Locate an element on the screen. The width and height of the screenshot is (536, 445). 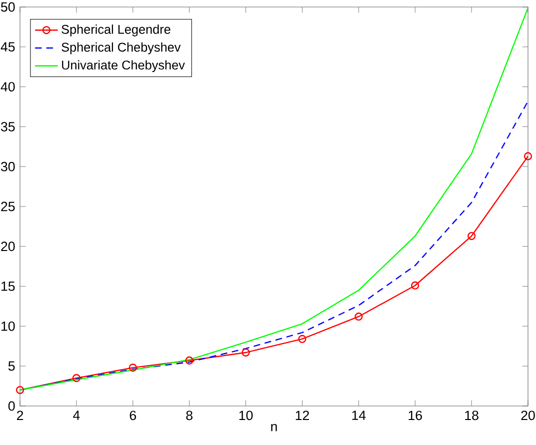
y-tick-label: 40 is located at coordinates (7, 87).